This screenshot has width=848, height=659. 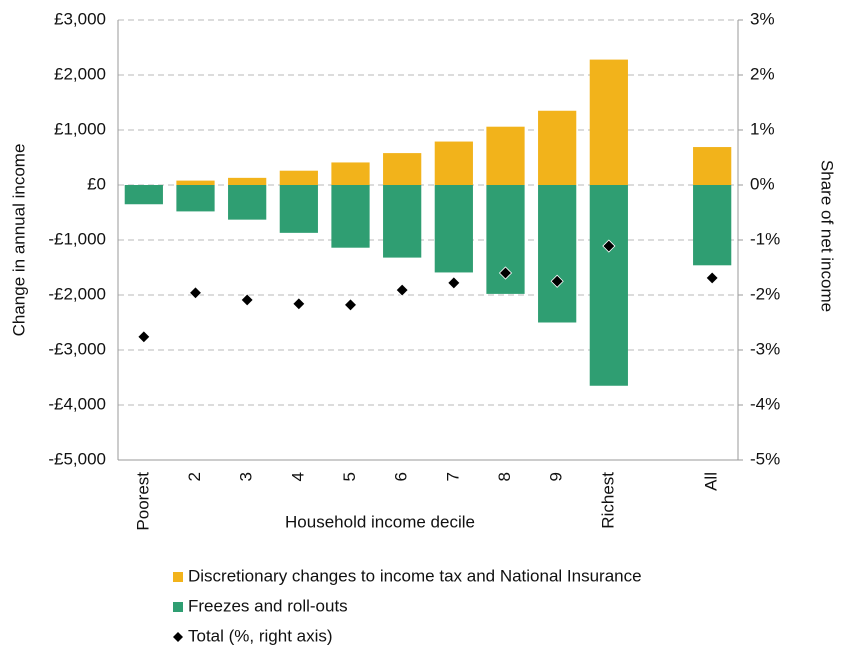 What do you see at coordinates (297, 476) in the screenshot?
I see `x-tick-label: 4` at bounding box center [297, 476].